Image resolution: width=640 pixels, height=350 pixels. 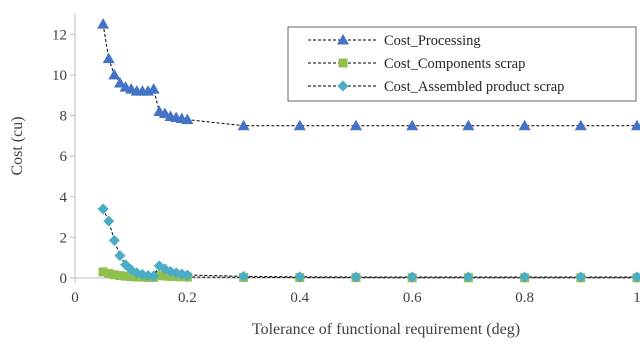 I want to click on legend-label: Cost_Assembled product scrap, so click(x=474, y=87).